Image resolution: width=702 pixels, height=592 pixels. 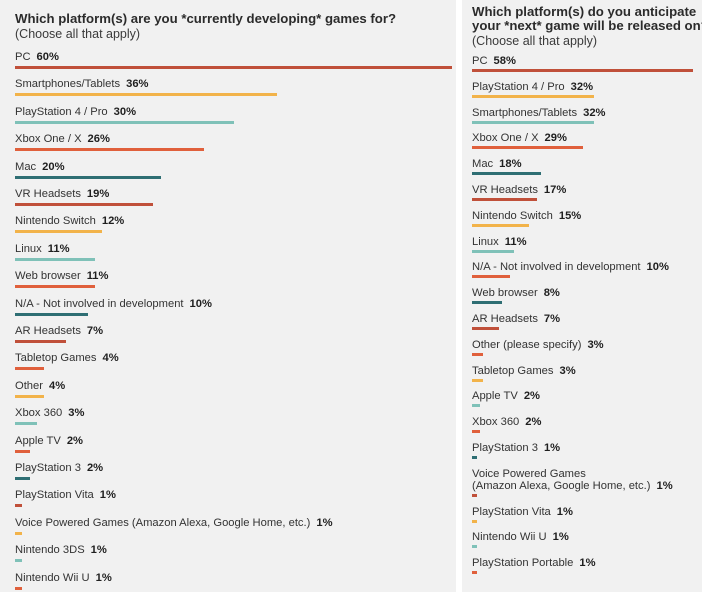 What do you see at coordinates (551, 293) in the screenshot?
I see `value-label-web-browser: 8%` at bounding box center [551, 293].